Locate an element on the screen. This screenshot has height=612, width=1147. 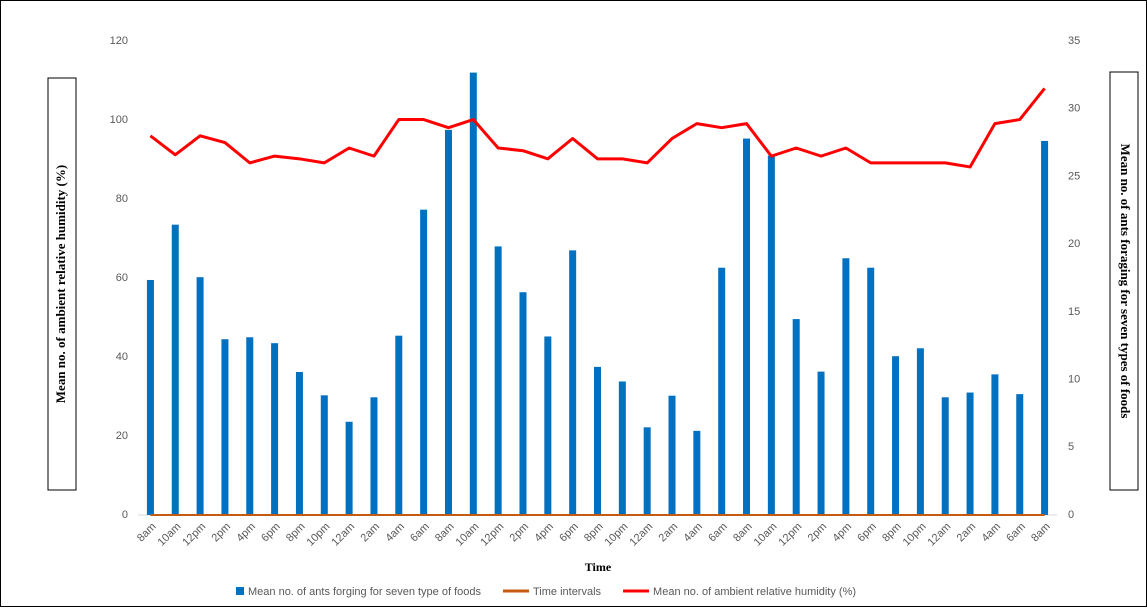
y-tick-label: 20 is located at coordinates (122, 436).